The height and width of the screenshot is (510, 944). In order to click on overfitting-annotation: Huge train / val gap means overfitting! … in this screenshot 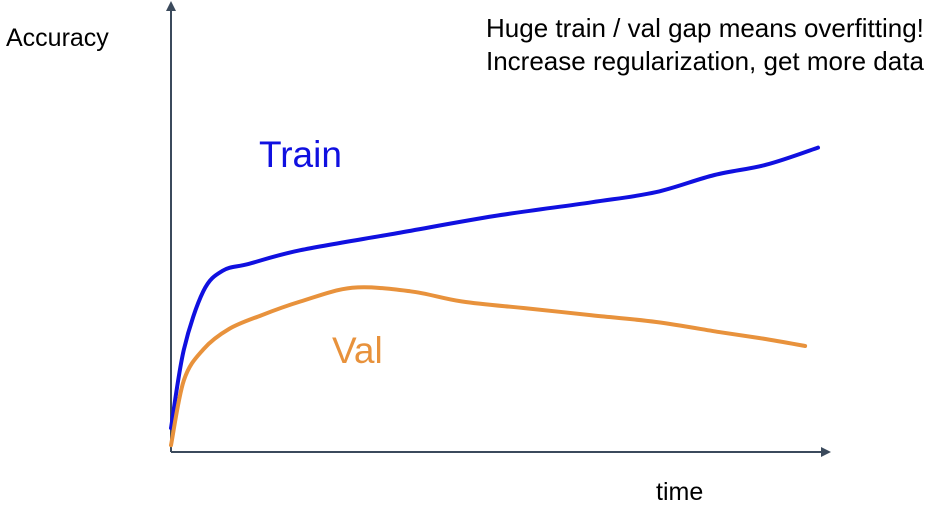, I will do `click(705, 44)`.